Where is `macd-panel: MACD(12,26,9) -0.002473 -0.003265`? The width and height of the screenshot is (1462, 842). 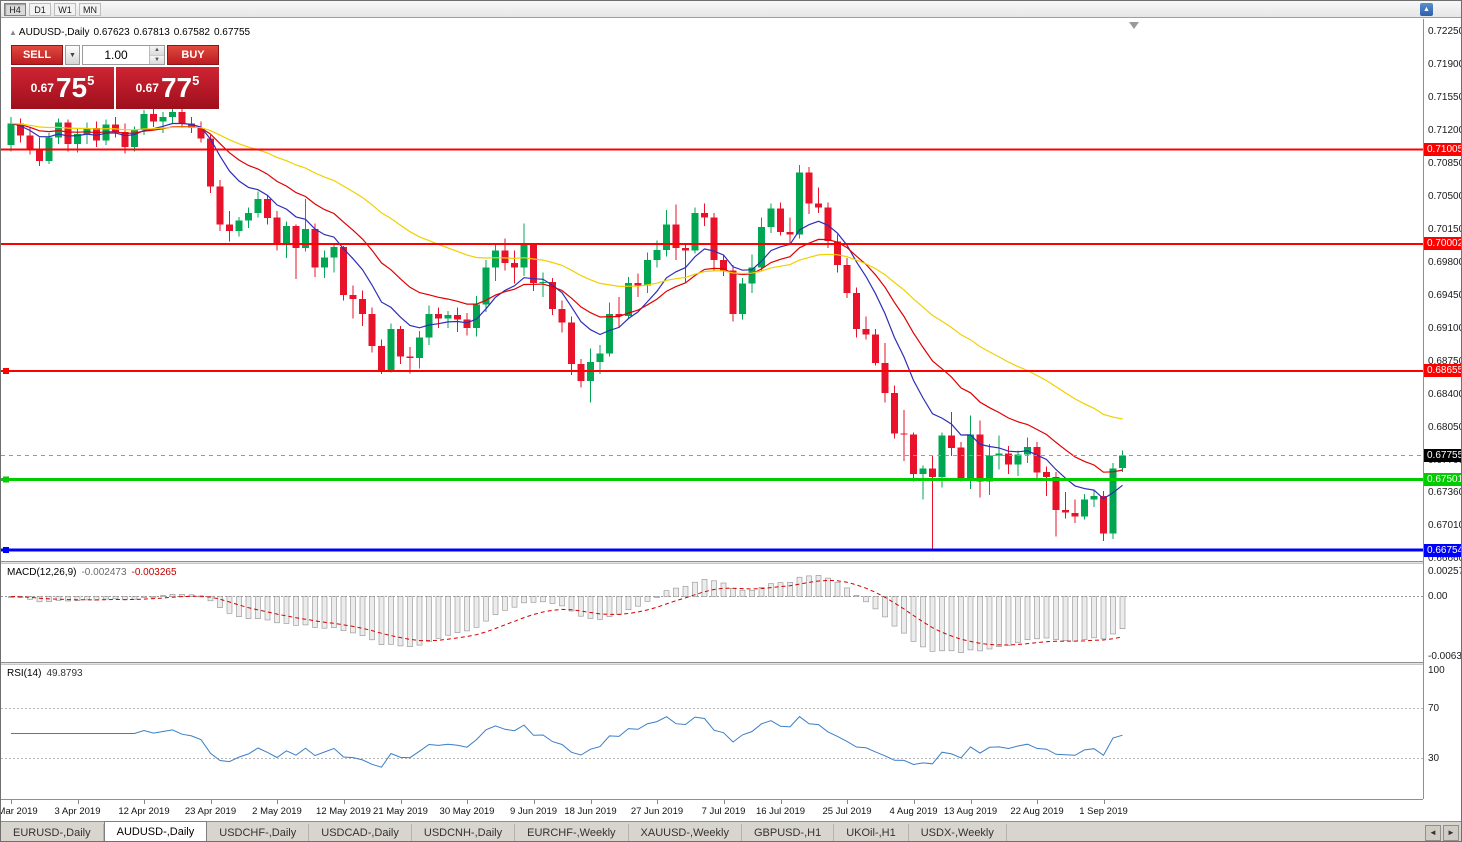 macd-panel: MACD(12,26,9) -0.002473 -0.003265 is located at coordinates (712, 613).